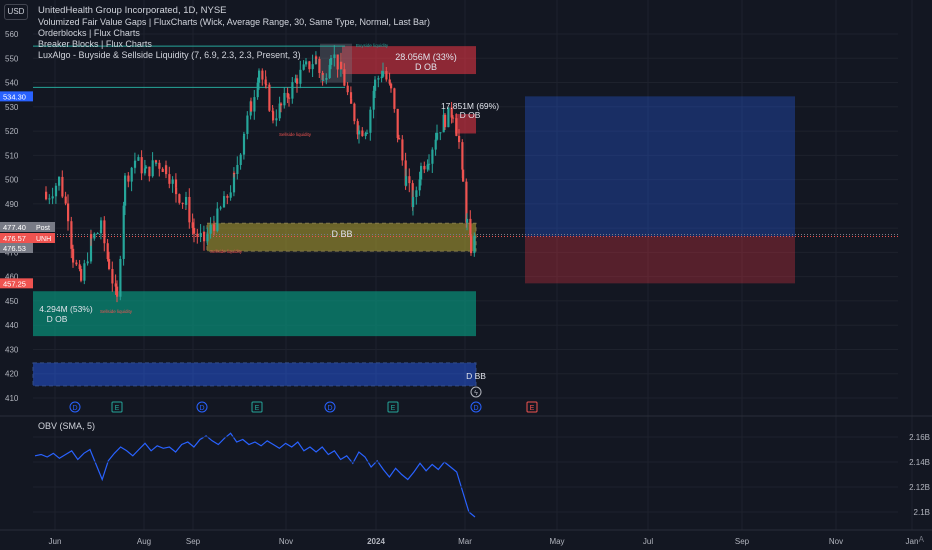 This screenshot has width=932, height=550. What do you see at coordinates (836, 541) in the screenshot?
I see `time-tick-label: Nov` at bounding box center [836, 541].